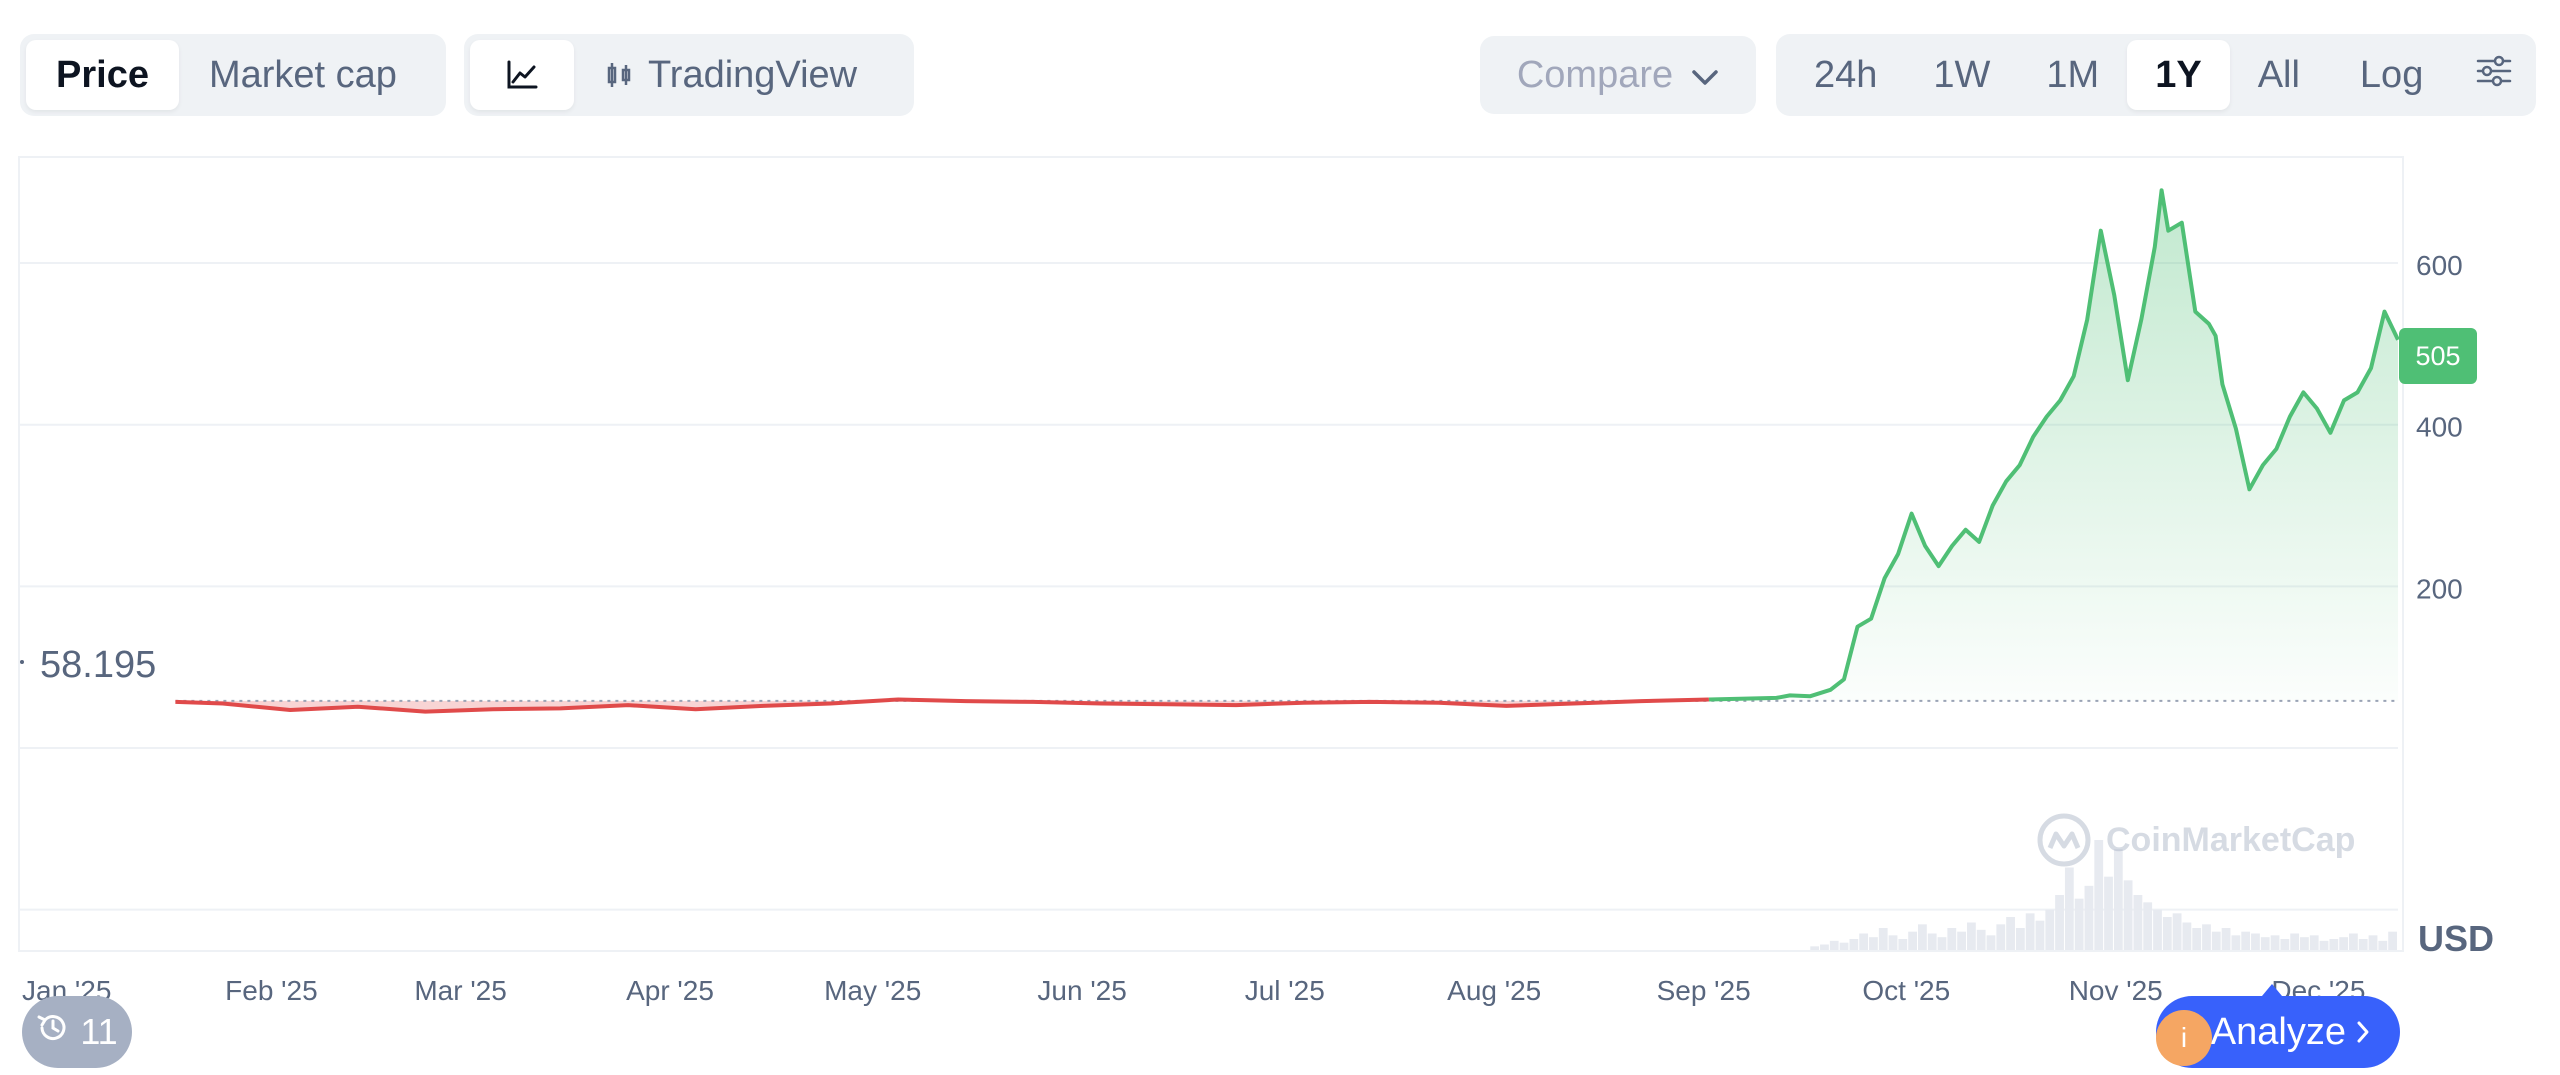 The image size is (2560, 1075). What do you see at coordinates (98, 665) in the screenshot?
I see `baseline-price-label: 58.195` at bounding box center [98, 665].